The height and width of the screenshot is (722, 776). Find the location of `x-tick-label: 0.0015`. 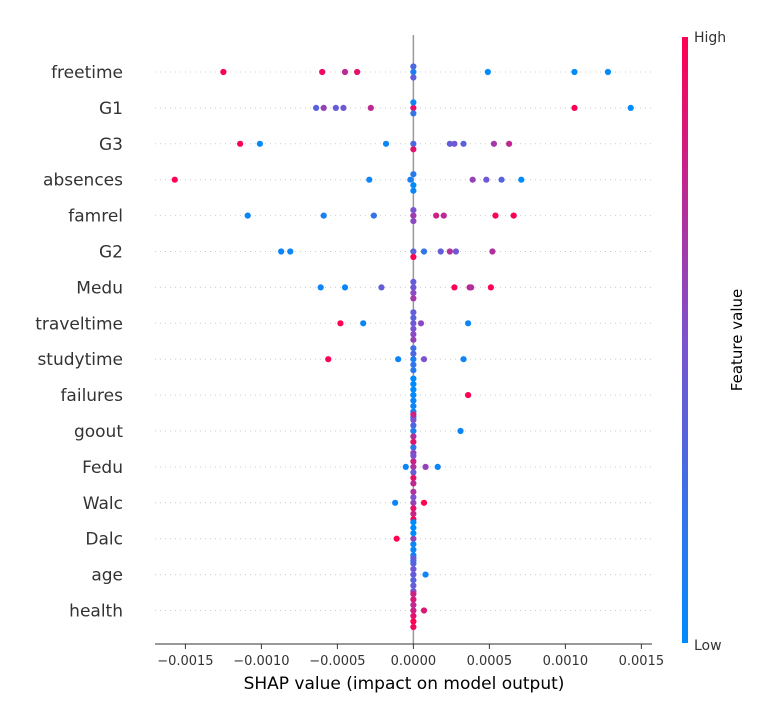

x-tick-label: 0.0015 is located at coordinates (642, 661).